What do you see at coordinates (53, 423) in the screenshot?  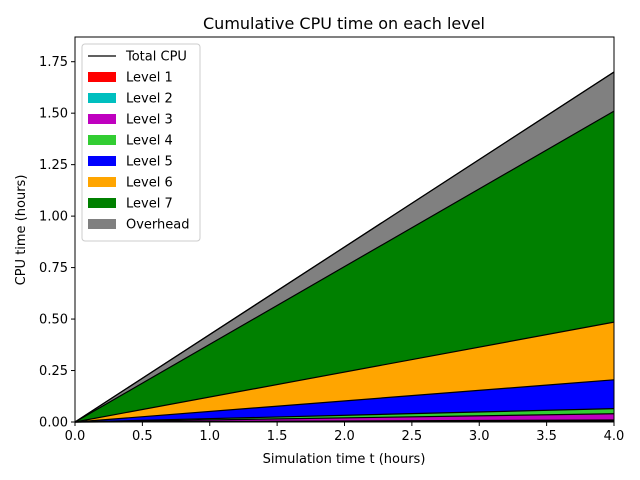 I see `y-tick-label: 0.00` at bounding box center [53, 423].